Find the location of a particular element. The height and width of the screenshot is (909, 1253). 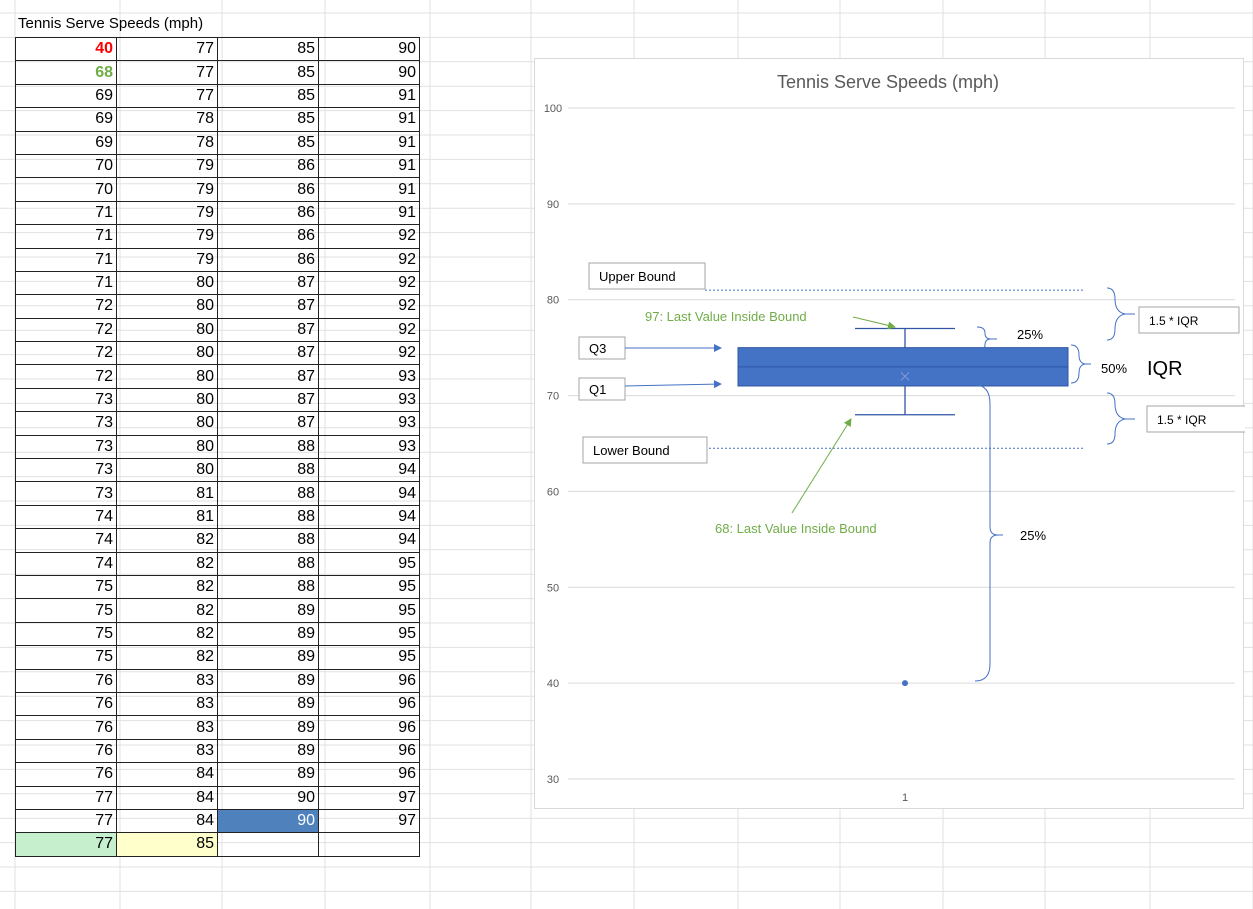

table-cell: 74 is located at coordinates (66, 563).